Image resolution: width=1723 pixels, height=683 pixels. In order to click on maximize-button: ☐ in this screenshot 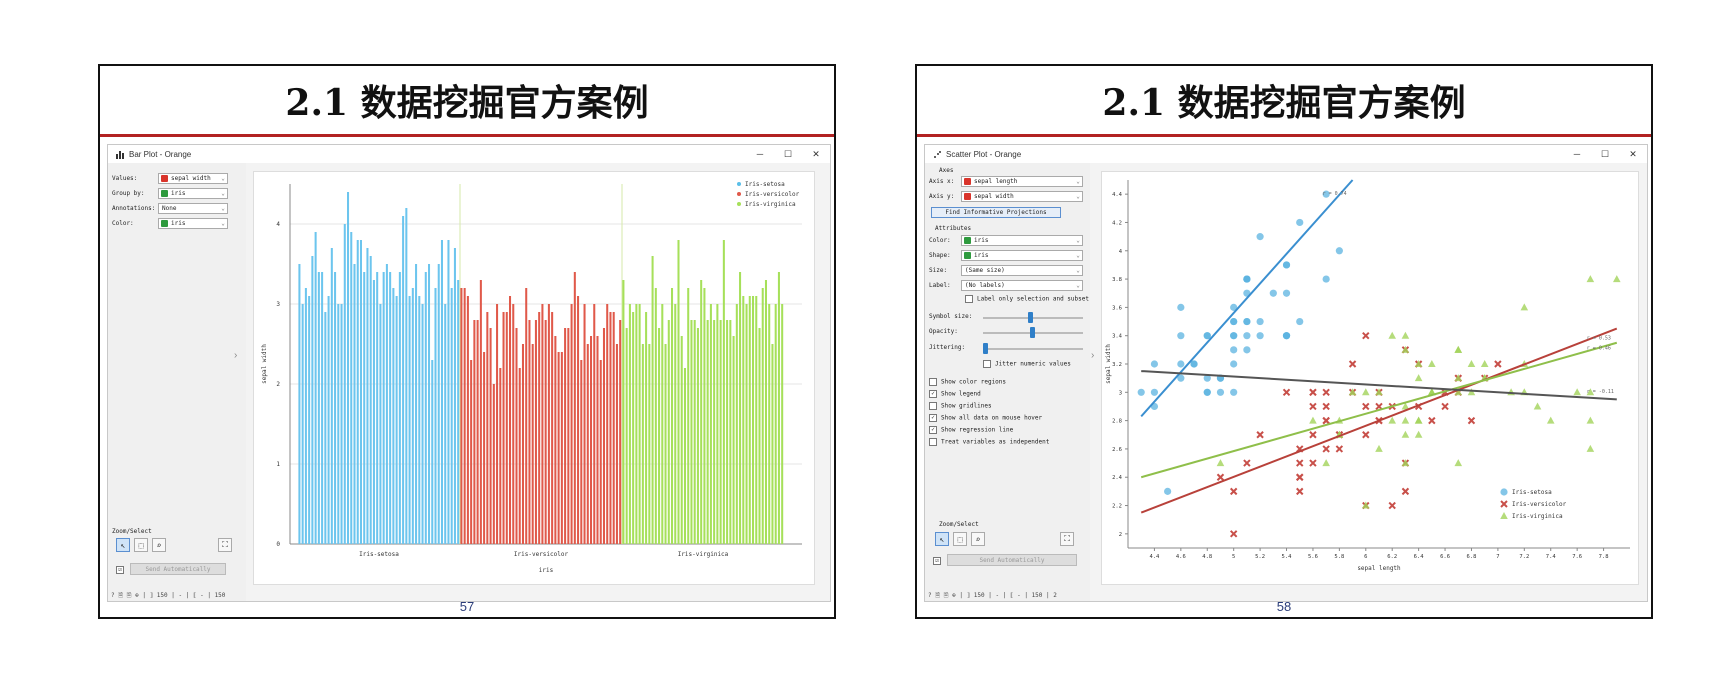, I will do `click(1605, 153)`.